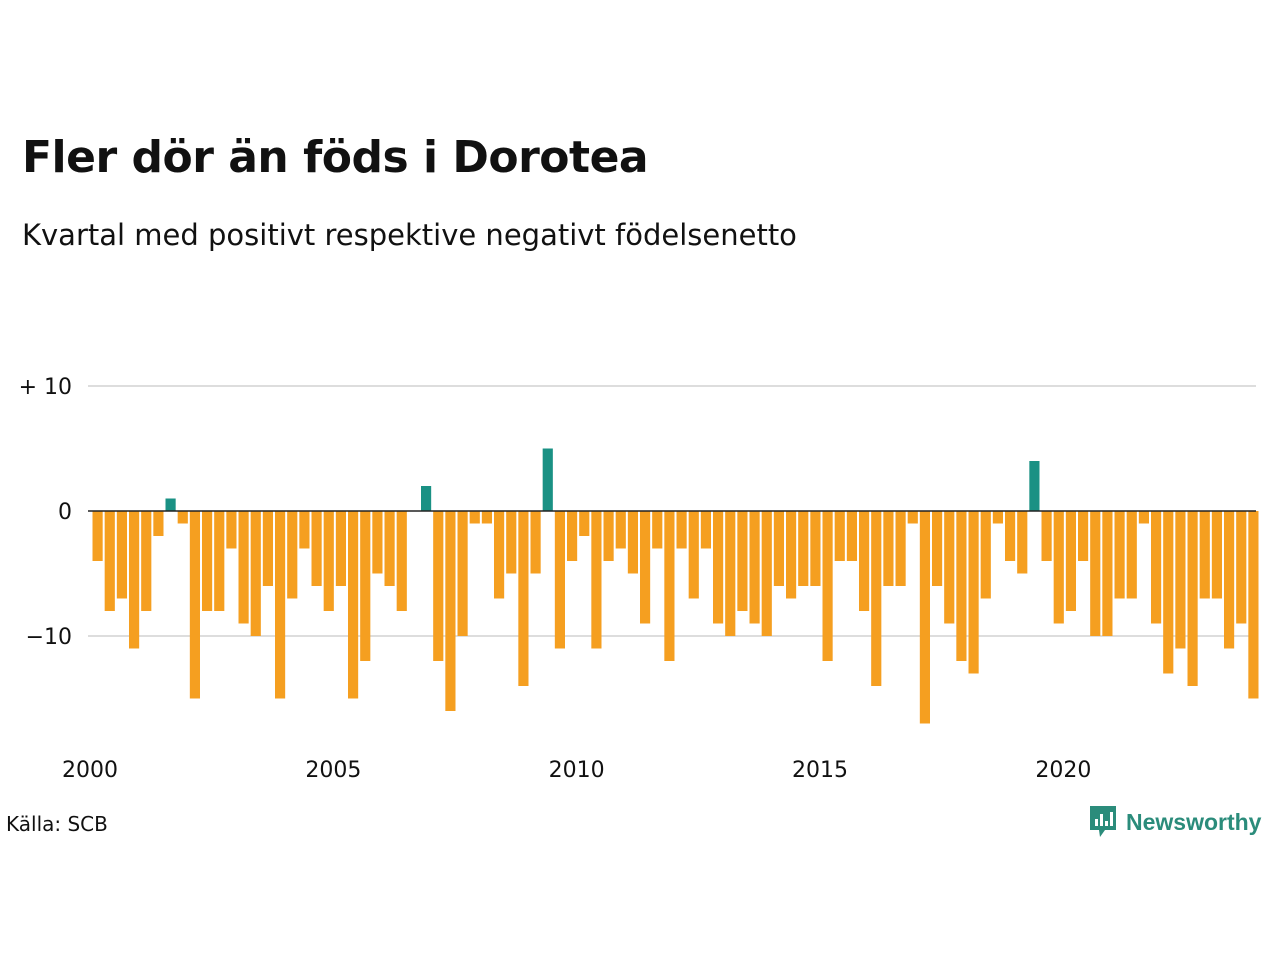 The image size is (1280, 960). I want to click on y-tick-label: 0, so click(65, 512).